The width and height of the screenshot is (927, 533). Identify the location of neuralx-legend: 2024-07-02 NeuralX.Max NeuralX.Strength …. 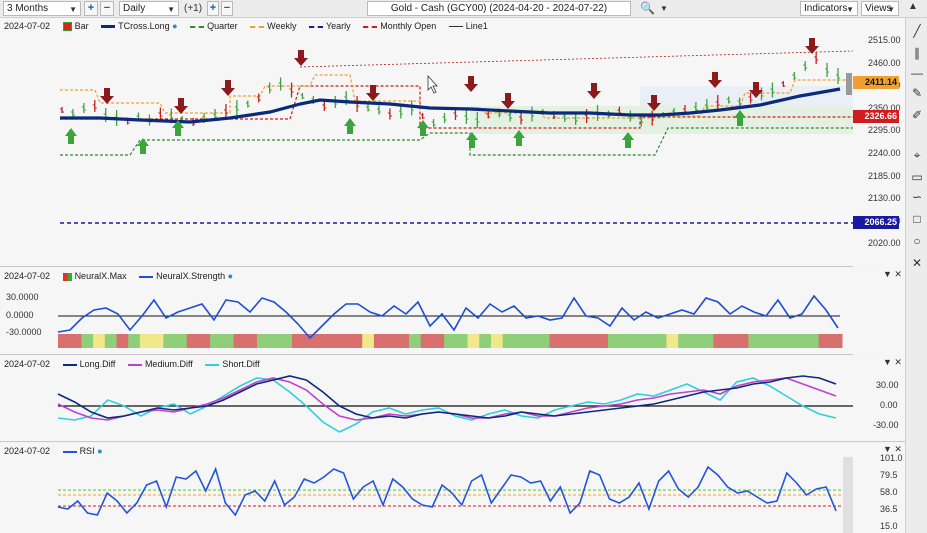
(123, 277).